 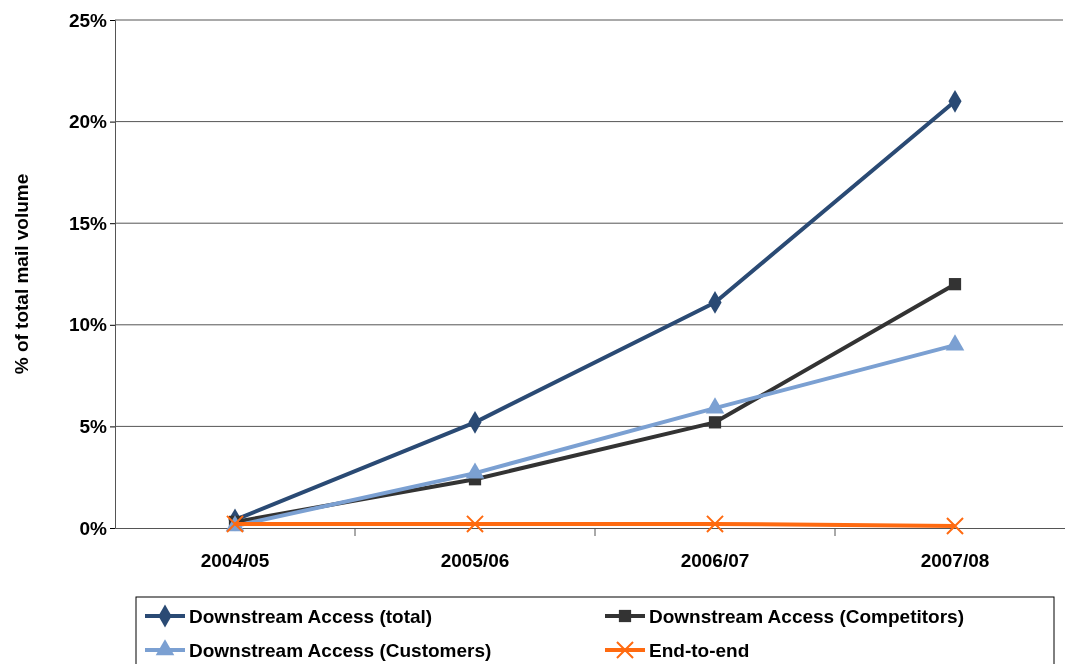 I want to click on y-tick-label: 10%, so click(x=88, y=325).